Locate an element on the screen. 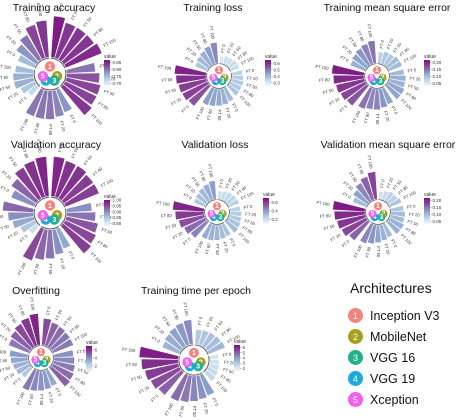 The width and height of the screenshot is (474, 420). colorbar-tick-label: 0.70 is located at coordinates (117, 83).